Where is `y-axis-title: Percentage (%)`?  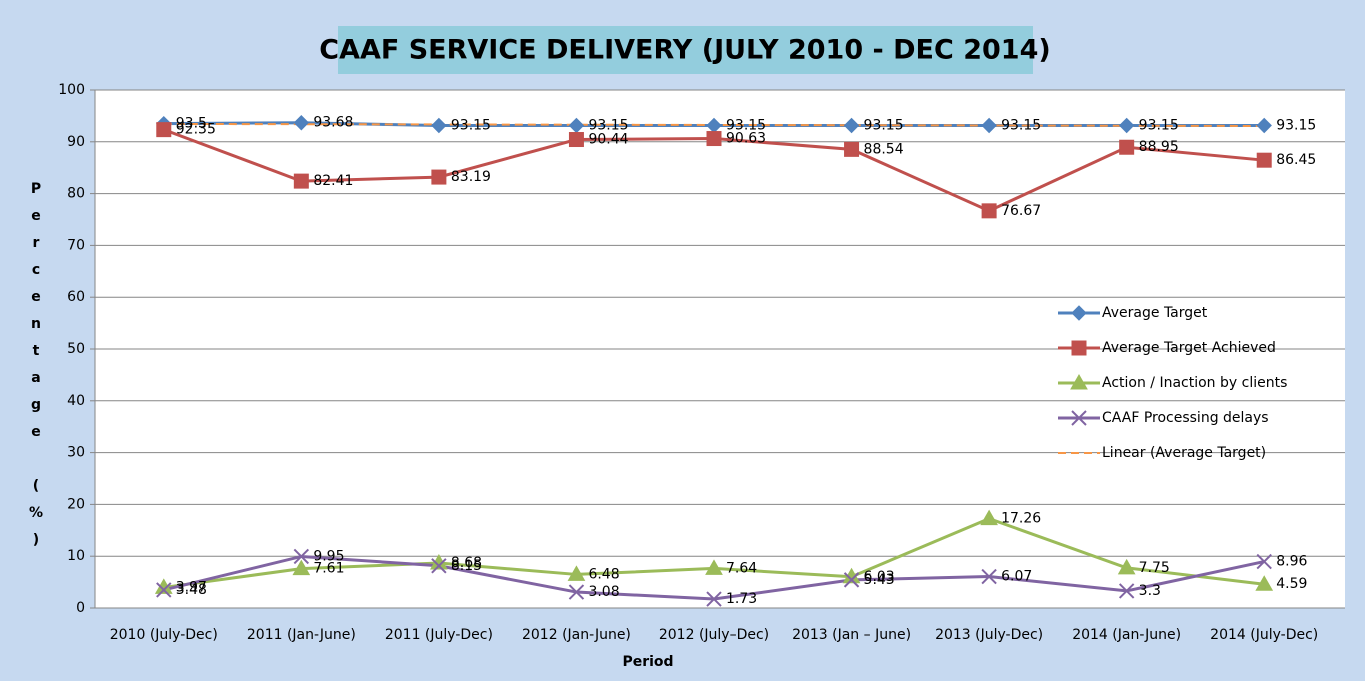
y-axis-title: Percentage (%) is located at coordinates (36, 370).